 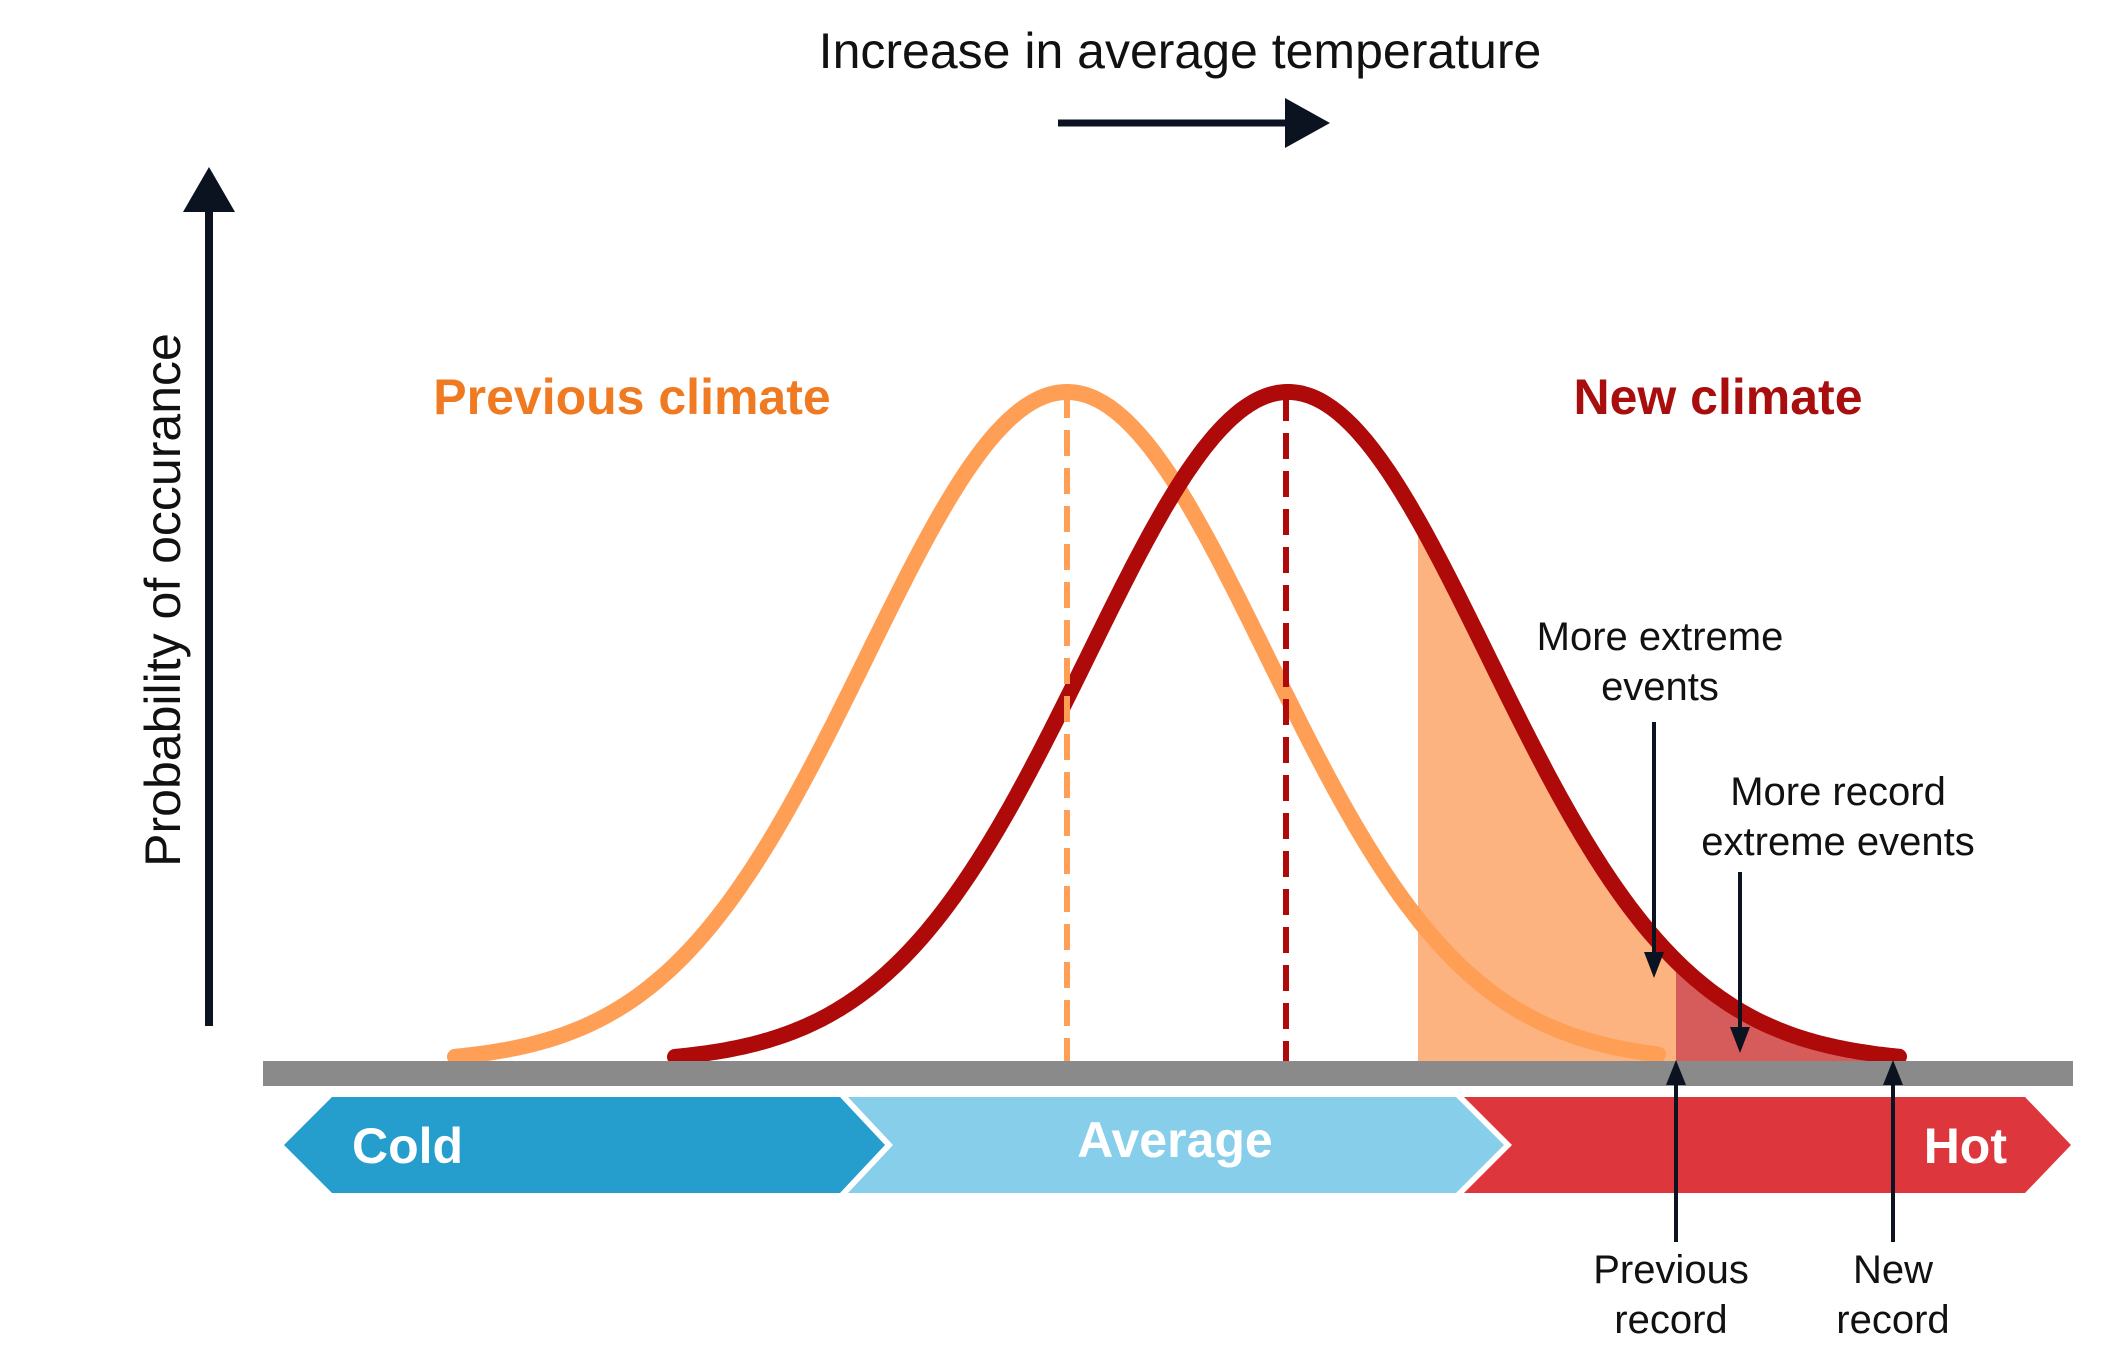 What do you see at coordinates (1787, 1011) in the screenshot?
I see `more-record-extreme-events-area` at bounding box center [1787, 1011].